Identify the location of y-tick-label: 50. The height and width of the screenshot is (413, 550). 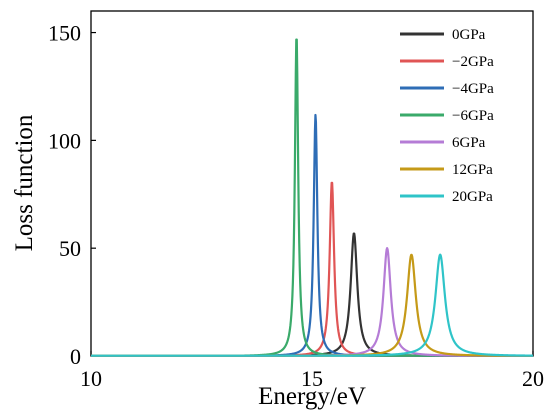
(70, 248).